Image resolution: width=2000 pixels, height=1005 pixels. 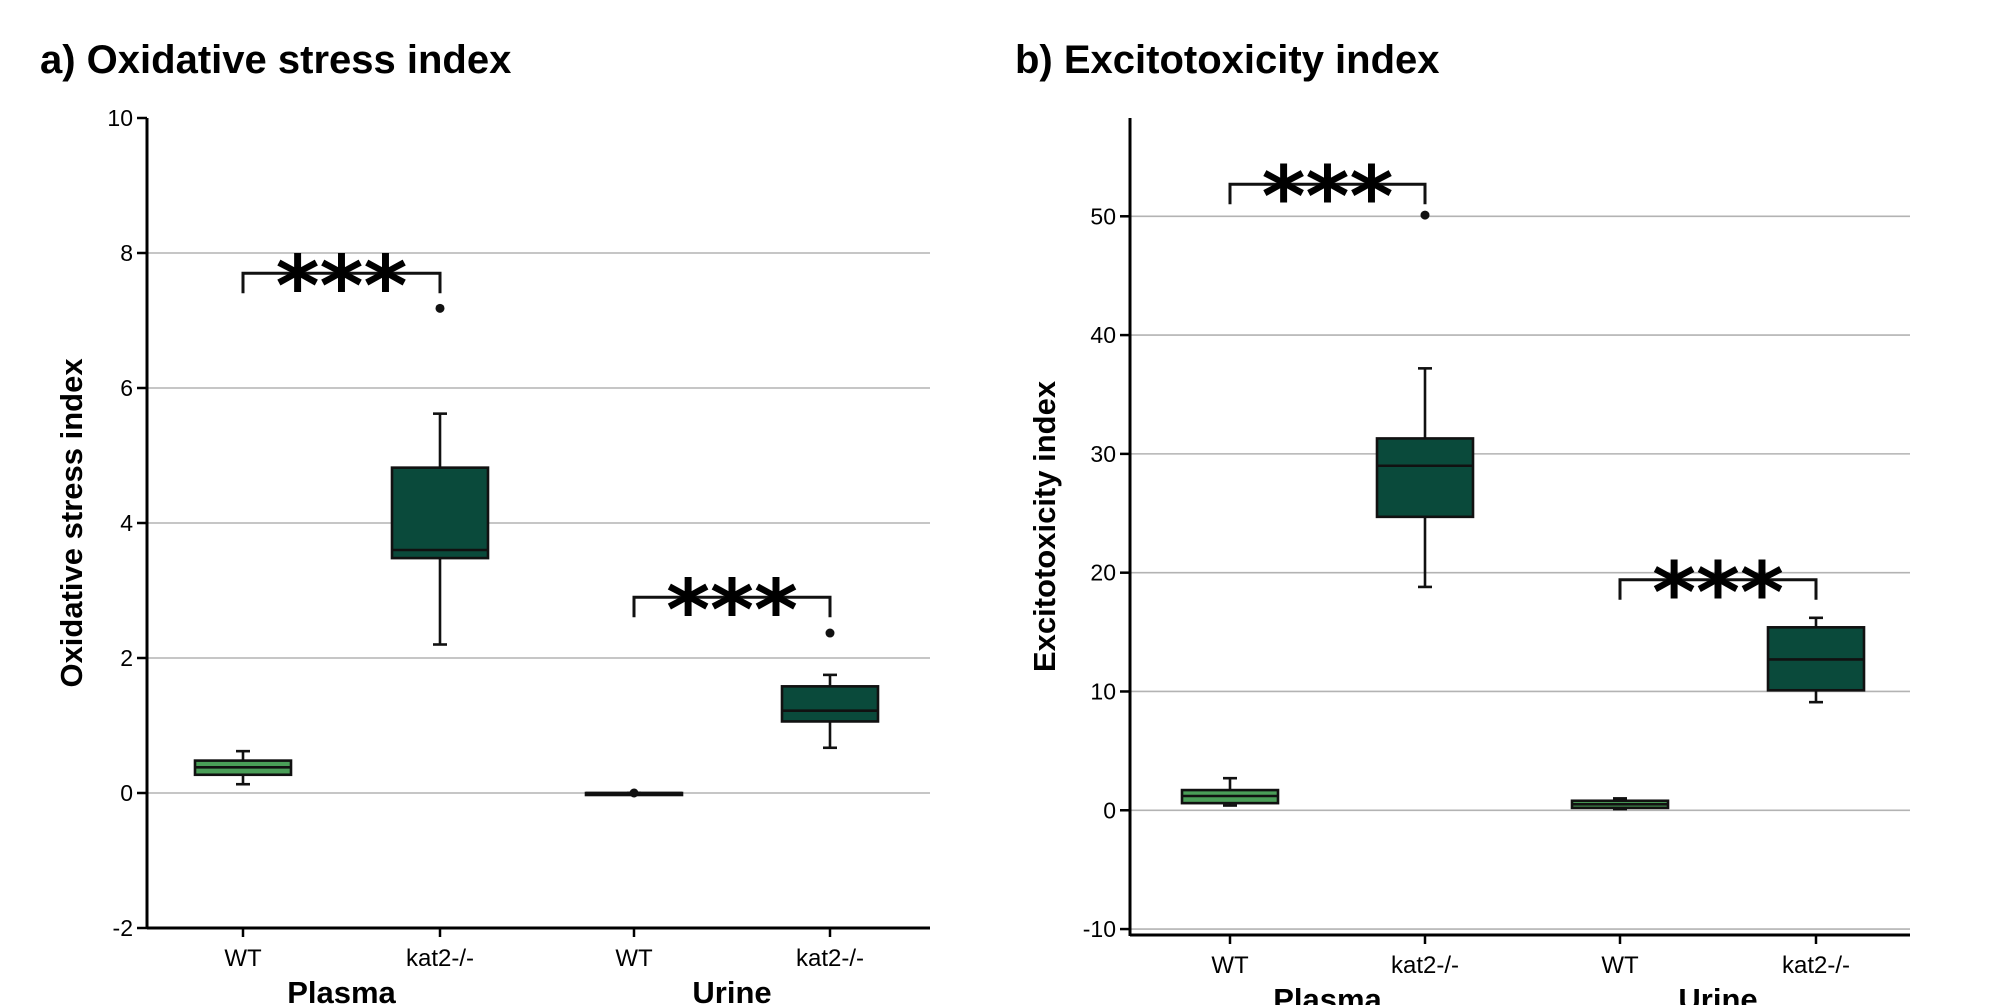 I want to click on y-tick-label: 40, so click(x=1103, y=335).